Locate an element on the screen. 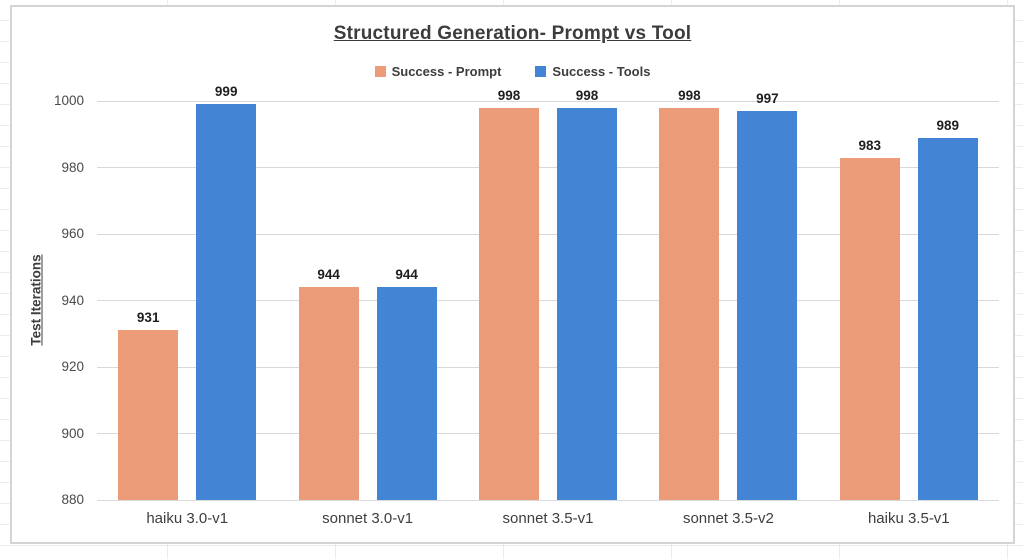  legend-item-success-prompt: Success - Prompt is located at coordinates (438, 71).